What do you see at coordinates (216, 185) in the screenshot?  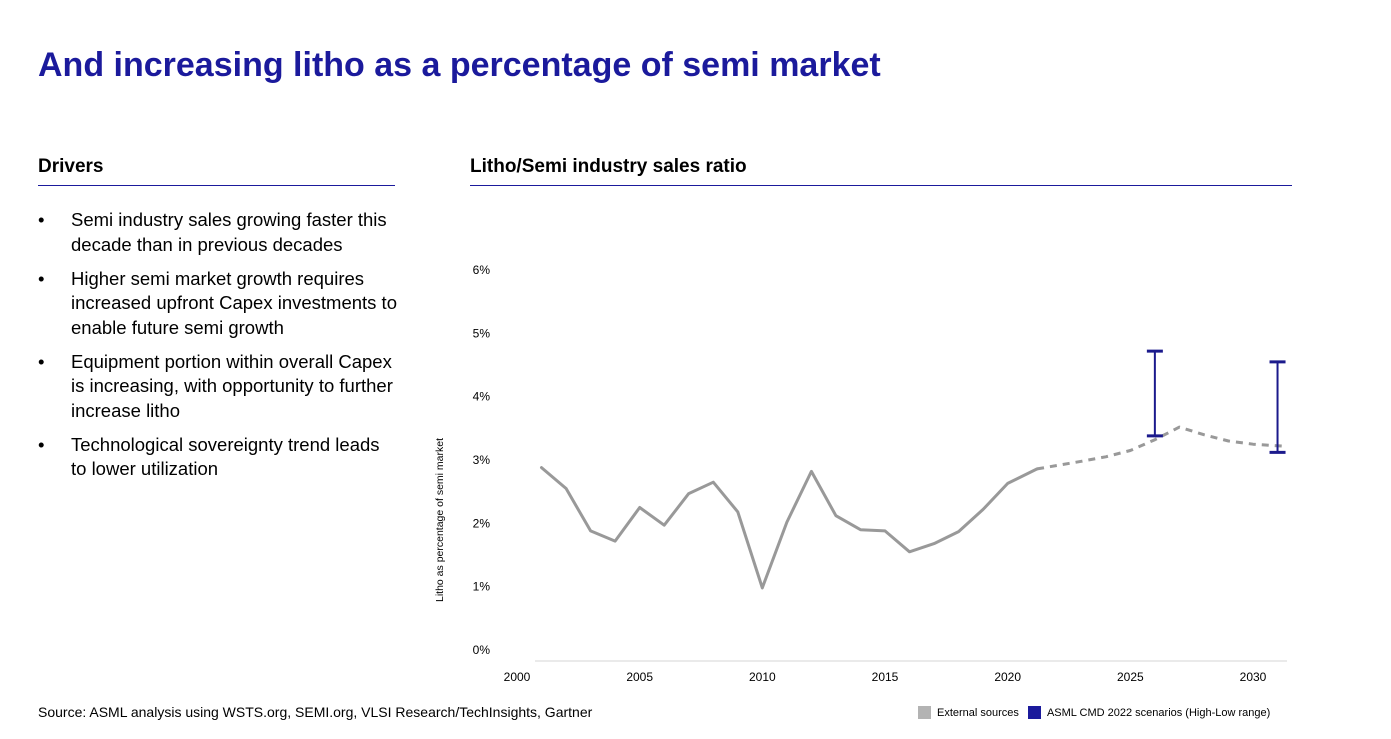 I see `drivers-rule` at bounding box center [216, 185].